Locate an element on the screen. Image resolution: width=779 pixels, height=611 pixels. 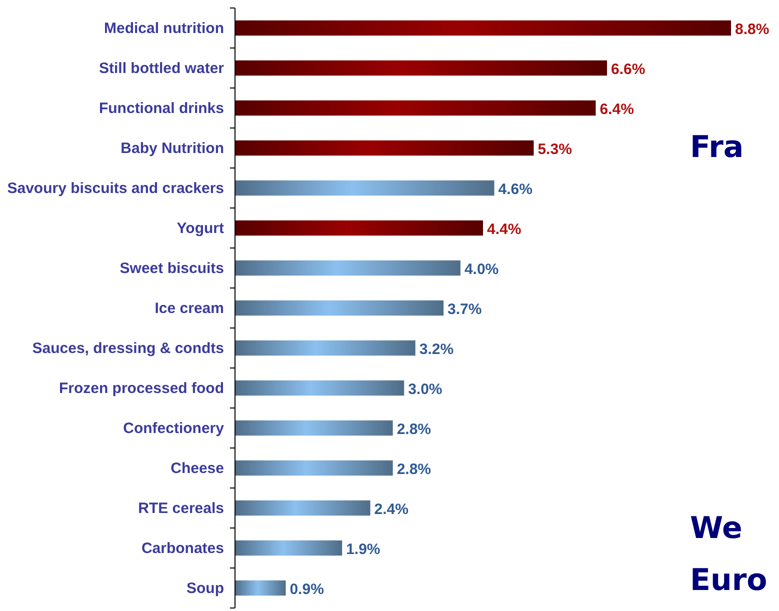
y-tick-label: Medical nutrition is located at coordinates (164, 28).